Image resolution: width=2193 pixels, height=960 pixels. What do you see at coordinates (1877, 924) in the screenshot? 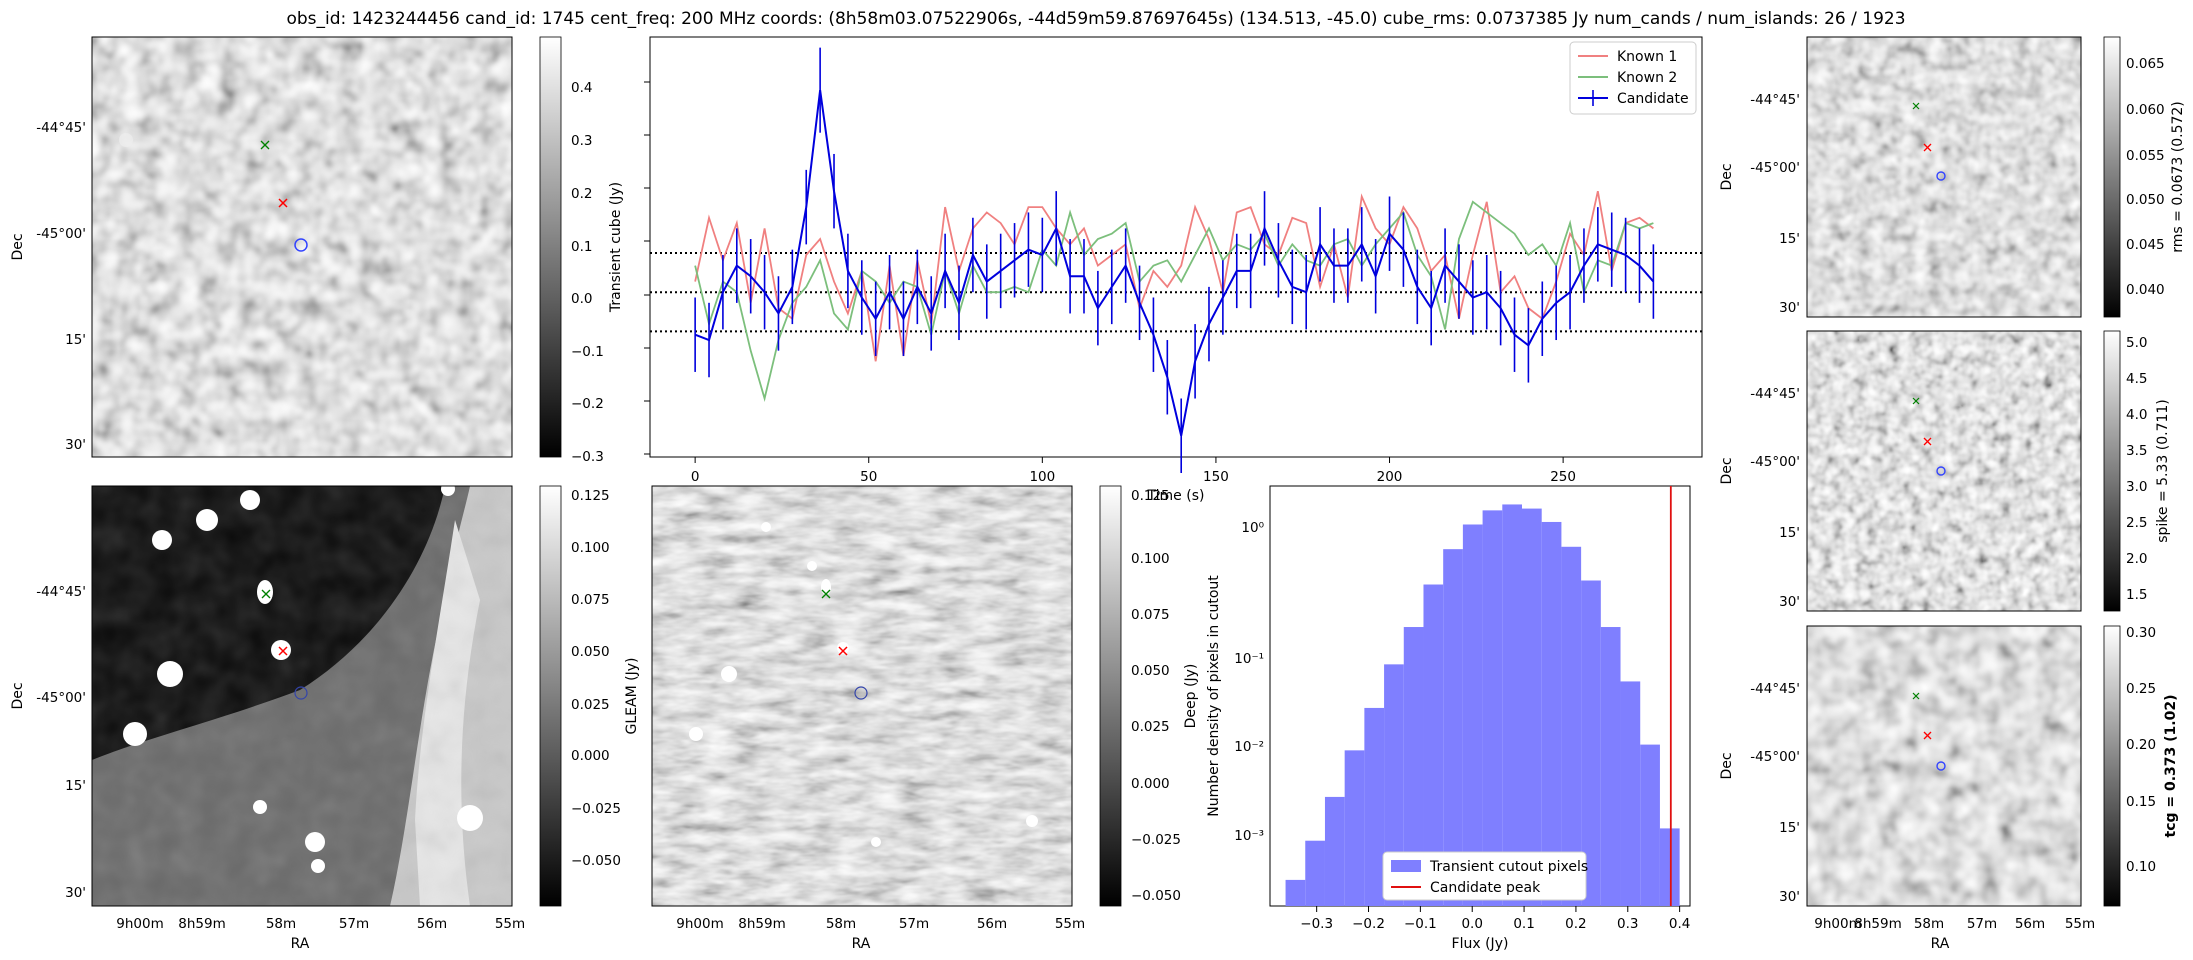
I see `svg-text: 8h59m` at bounding box center [1877, 924].